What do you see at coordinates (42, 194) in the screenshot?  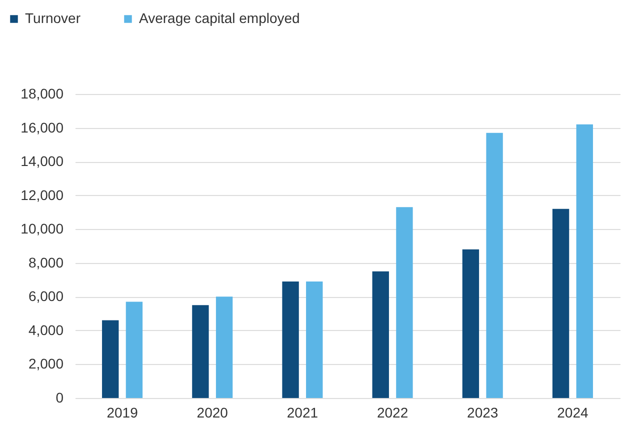 I see `y-tick-label: 12,000` at bounding box center [42, 194].